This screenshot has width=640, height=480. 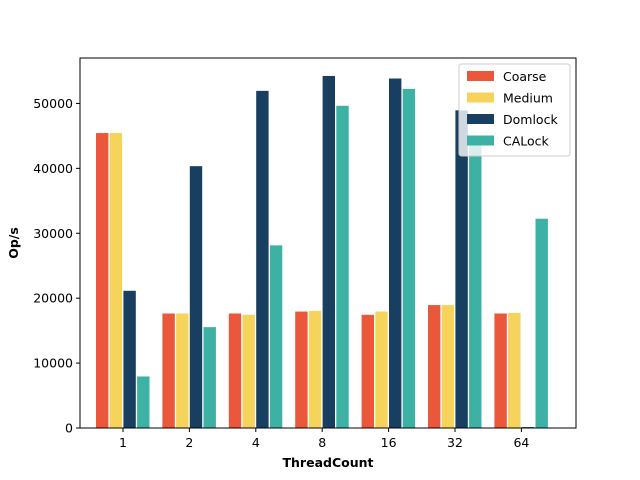 What do you see at coordinates (530, 119) in the screenshot?
I see `legend-label-domlock: Domlock` at bounding box center [530, 119].